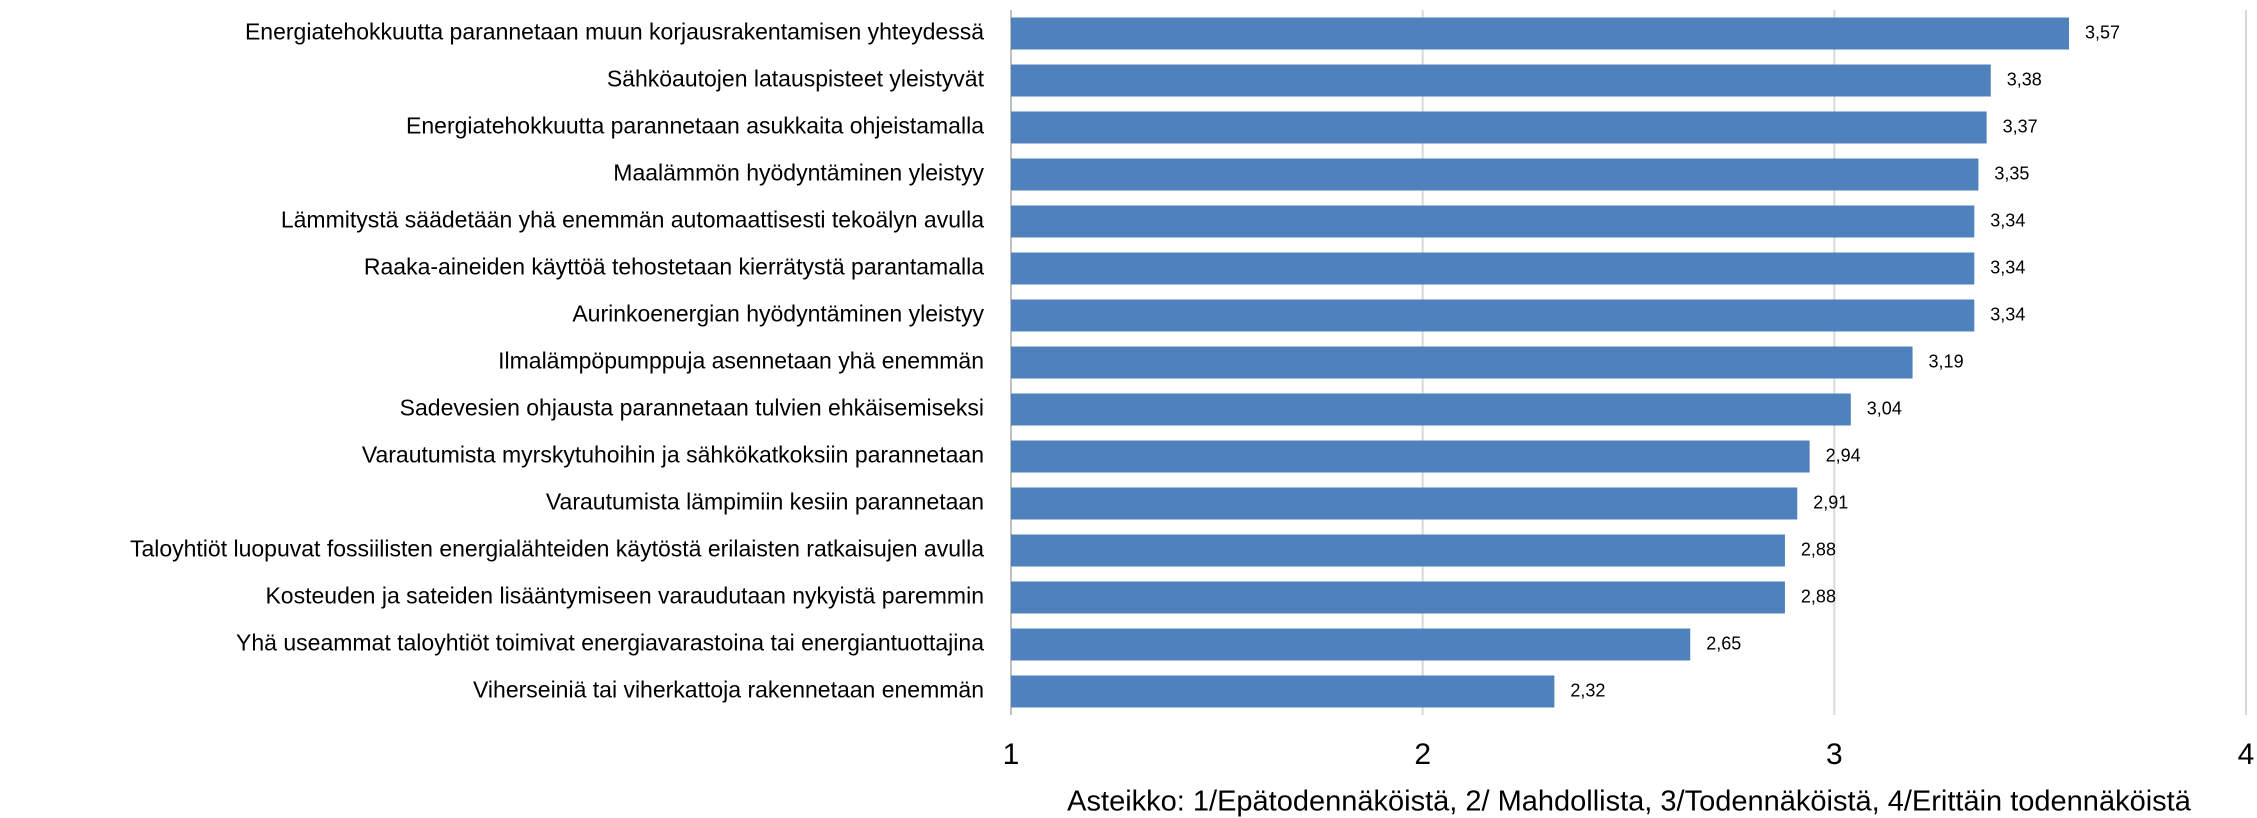 The height and width of the screenshot is (818, 2257). I want to click on data-label: 3,19, so click(1946, 361).